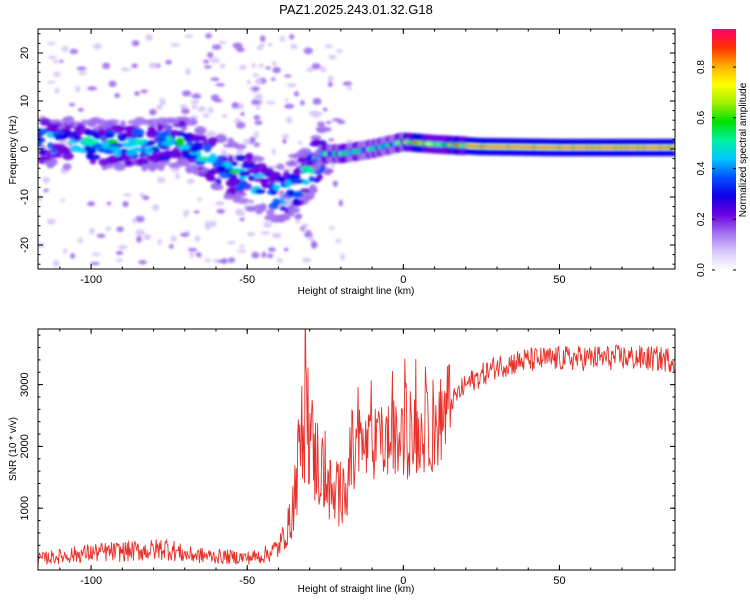 The width and height of the screenshot is (750, 600). What do you see at coordinates (13, 150) in the screenshot?
I see `spectrogram-ylabel: Frequency (Hz)` at bounding box center [13, 150].